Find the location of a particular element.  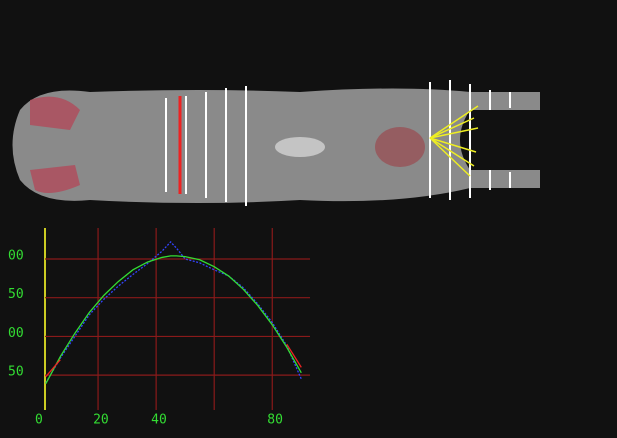

x-tick-label: 20 is located at coordinates (101, 420).